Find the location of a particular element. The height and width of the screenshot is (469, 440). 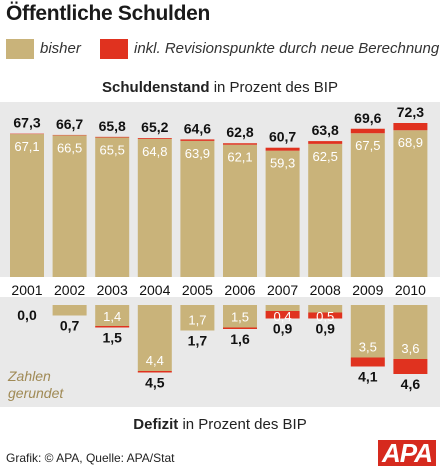

deficit-subtitle-rest: in Prozent des BIP is located at coordinates (242, 424).